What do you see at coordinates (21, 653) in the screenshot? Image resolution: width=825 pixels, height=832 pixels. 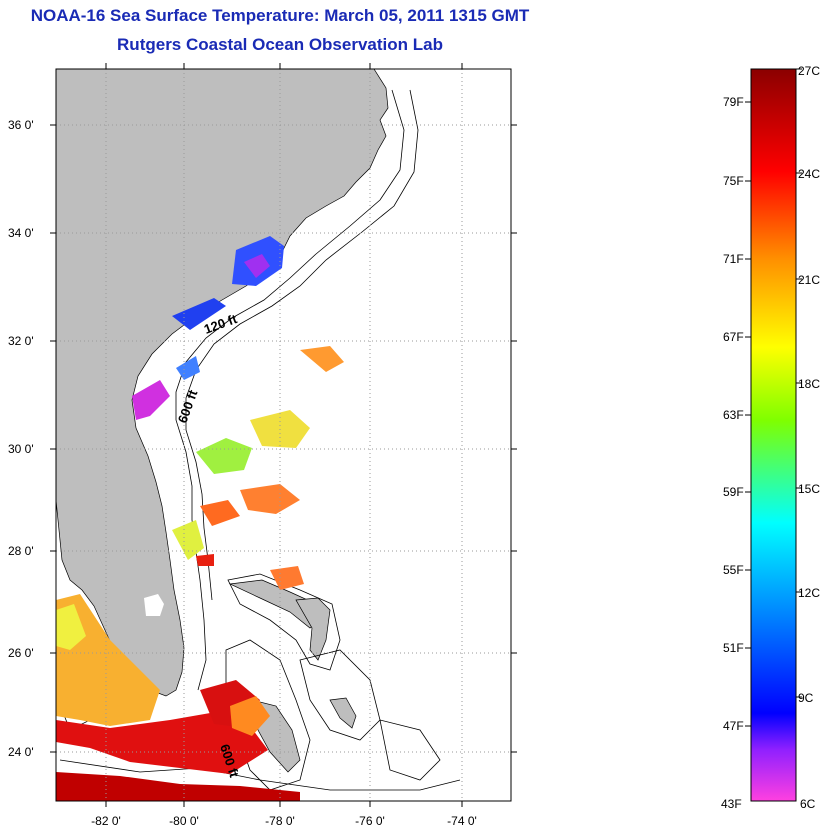 I see `lat-label: 26 0'` at bounding box center [21, 653].